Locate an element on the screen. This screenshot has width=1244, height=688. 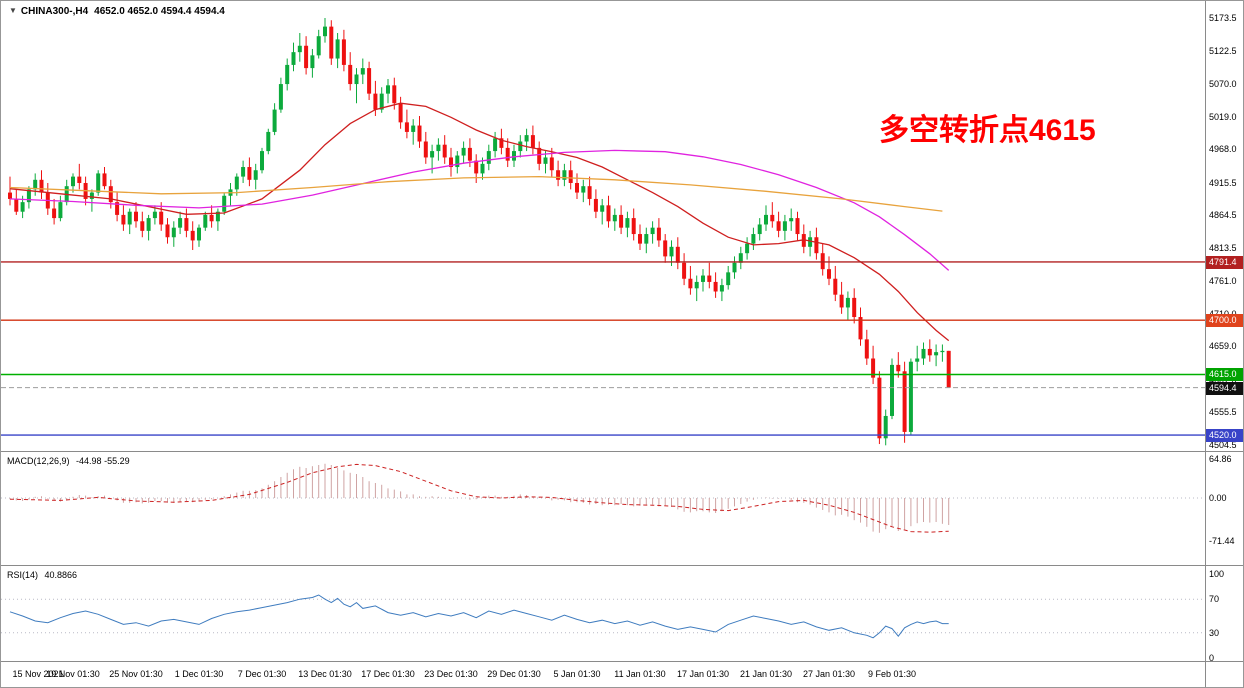
time-axis-label: 19 Nov 01:30 is located at coordinates (73, 674).